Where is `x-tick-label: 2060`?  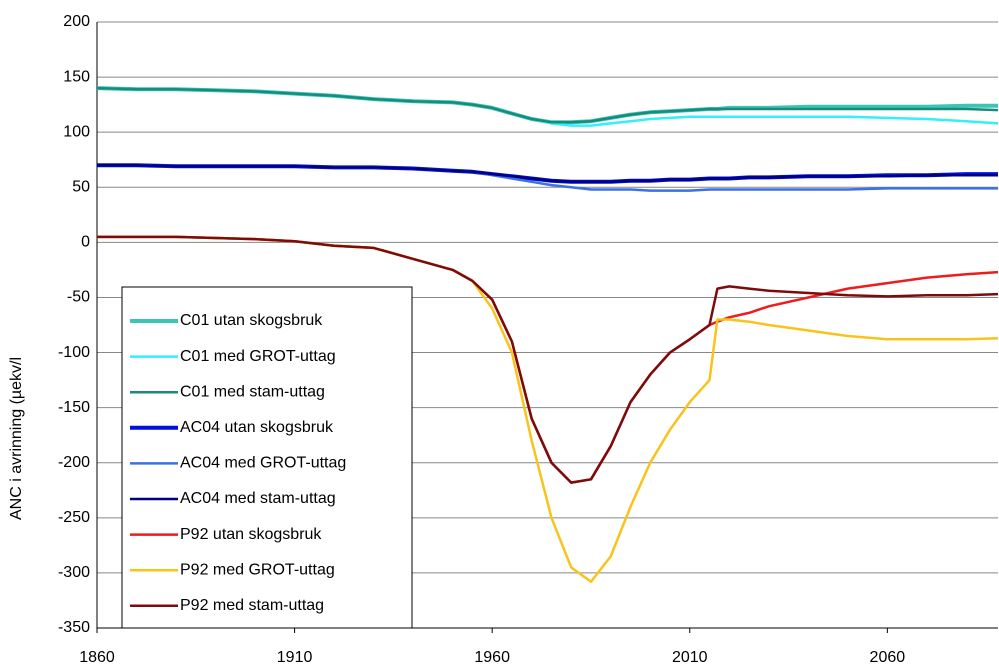
x-tick-label: 2060 is located at coordinates (888, 657).